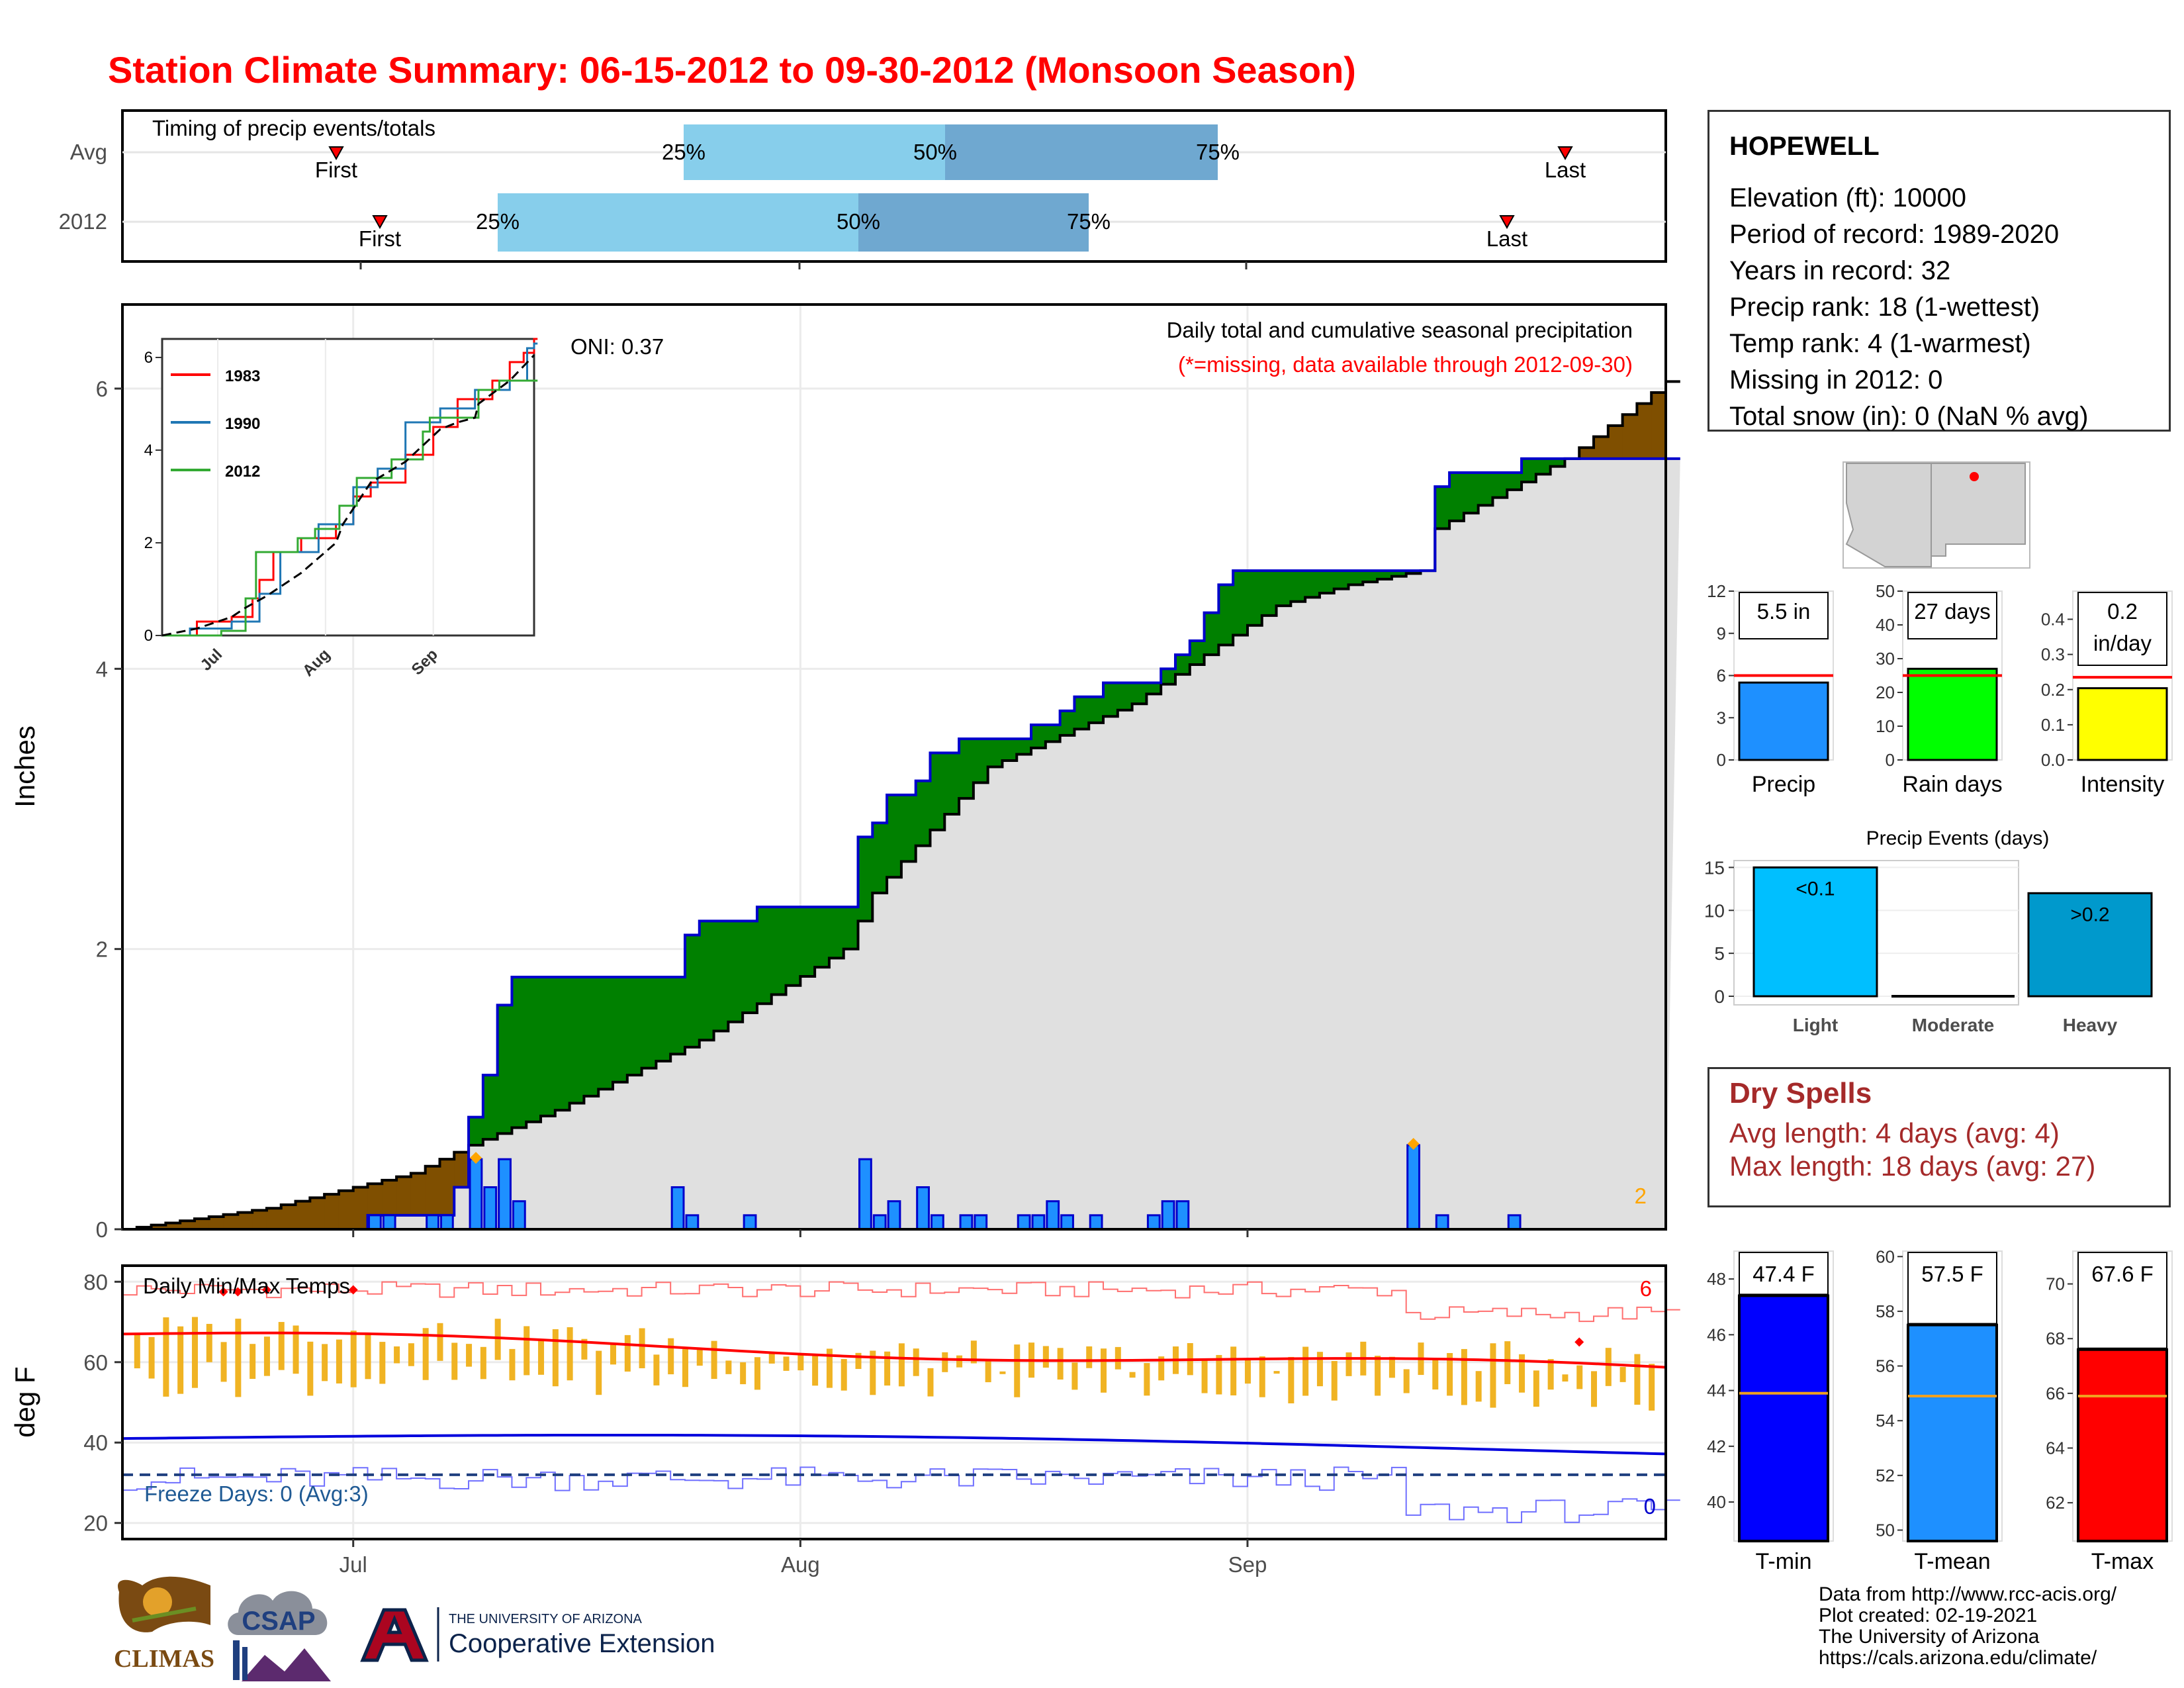 Image resolution: width=2184 pixels, height=1688 pixels. What do you see at coordinates (901, 1302) in the screenshot?
I see `record-high-line` at bounding box center [901, 1302].